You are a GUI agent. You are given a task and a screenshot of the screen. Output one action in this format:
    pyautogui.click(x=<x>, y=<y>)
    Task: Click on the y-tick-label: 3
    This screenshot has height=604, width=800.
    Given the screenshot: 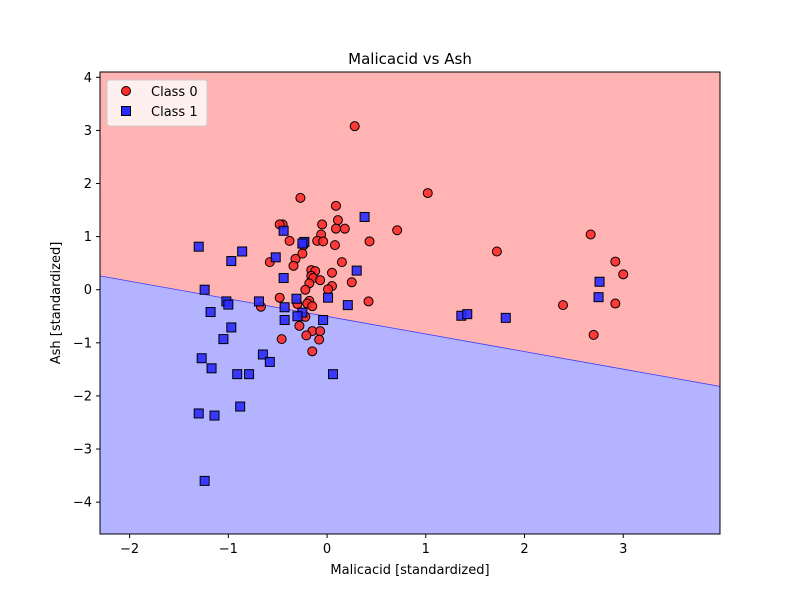 What is the action you would take?
    pyautogui.click(x=88, y=131)
    